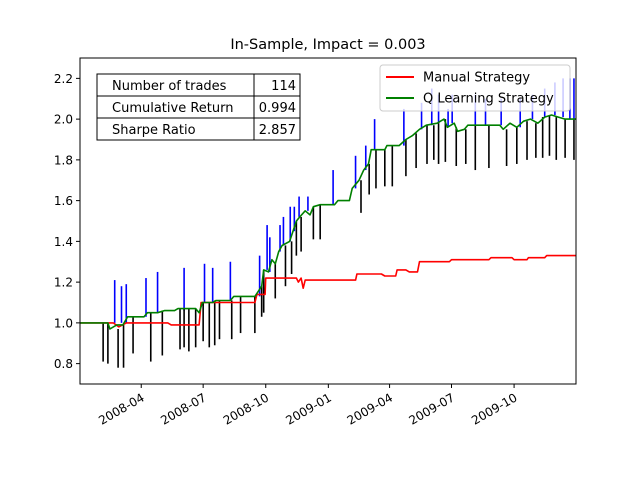  What do you see at coordinates (494, 408) in the screenshot?
I see `x-tick-label: 2009-10` at bounding box center [494, 408].